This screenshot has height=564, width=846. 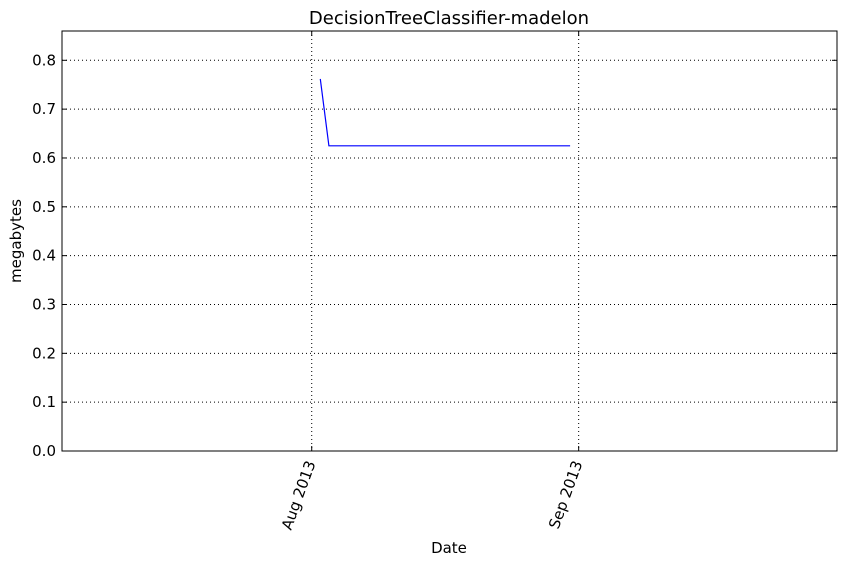 I want to click on y-tick-label: 0.2, so click(x=44, y=353).